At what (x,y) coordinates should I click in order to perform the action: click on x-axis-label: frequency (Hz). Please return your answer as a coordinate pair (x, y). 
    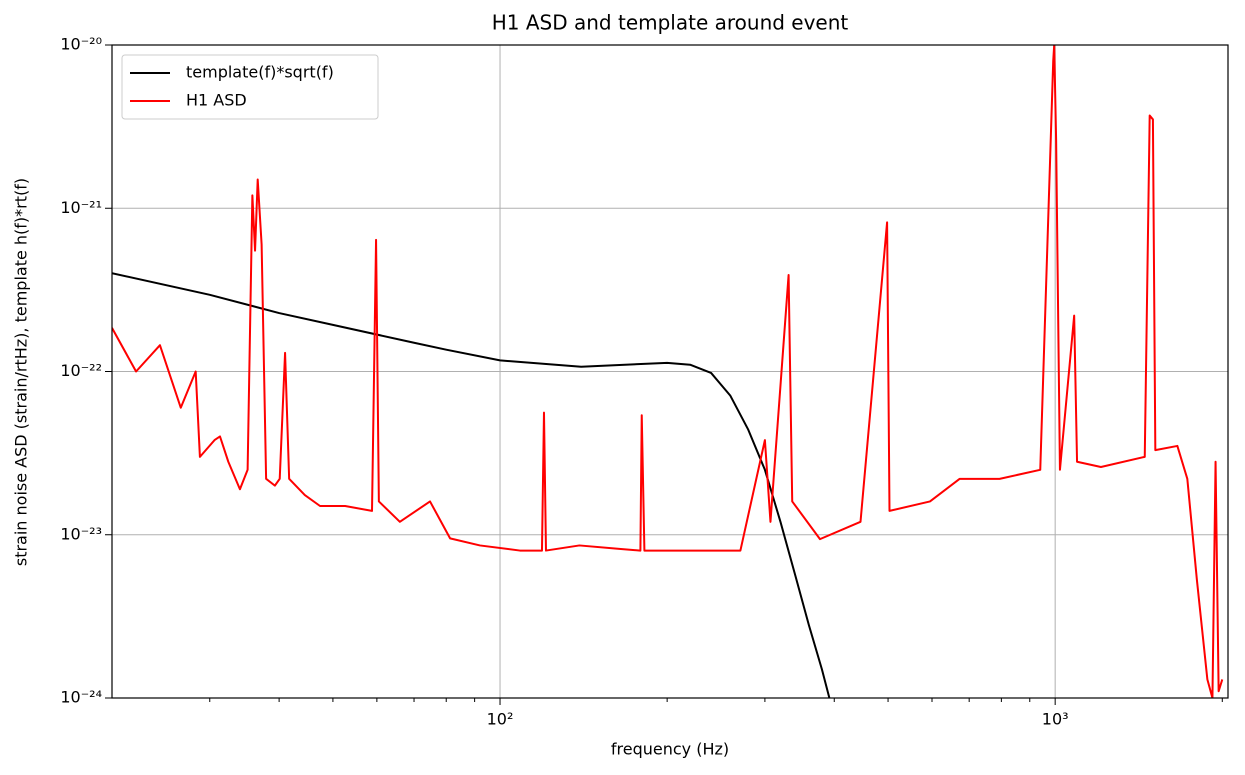
    Looking at the image, I should click on (670, 749).